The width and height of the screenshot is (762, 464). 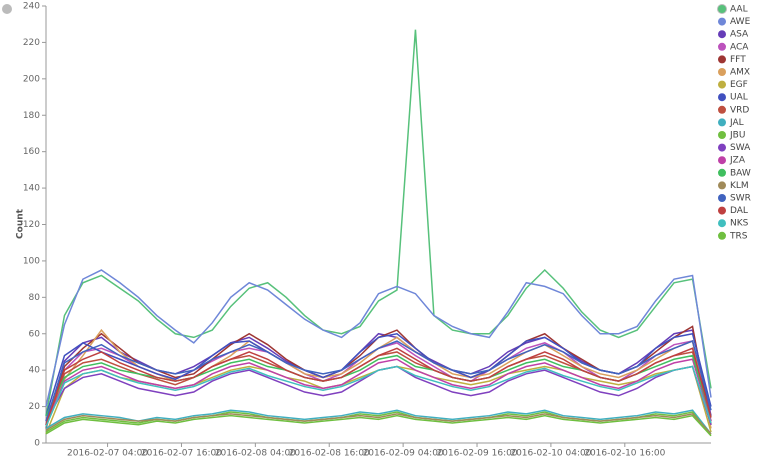 What do you see at coordinates (740, 148) in the screenshot?
I see `legend-label: SWA` at bounding box center [740, 148].